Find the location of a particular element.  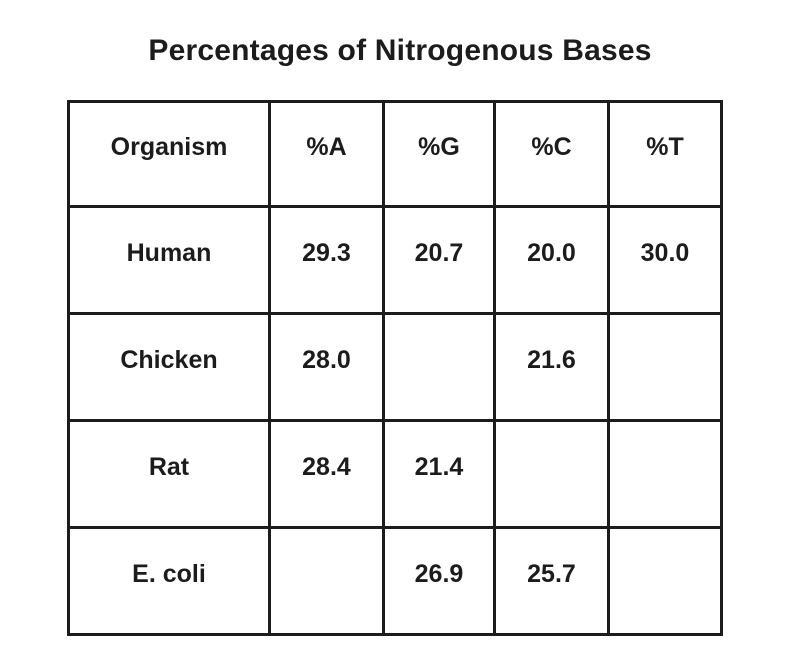

column-header-percent-a: %A is located at coordinates (326, 154).